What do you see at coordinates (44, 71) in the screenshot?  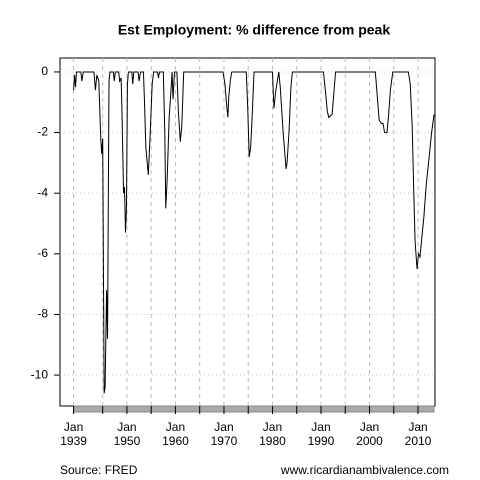 I see `y-tick-label: 0` at bounding box center [44, 71].